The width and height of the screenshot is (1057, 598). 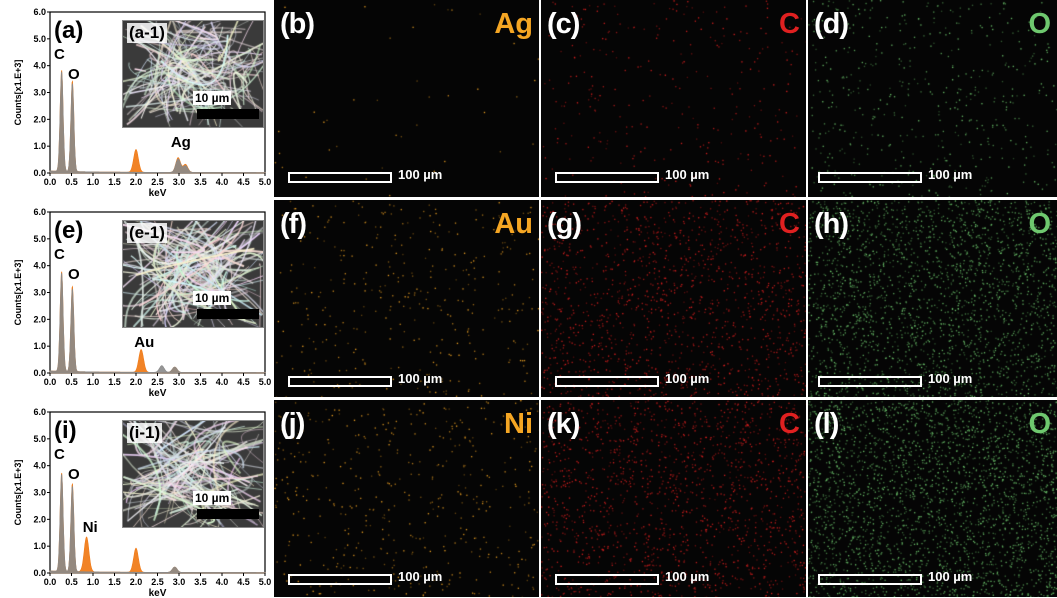 What do you see at coordinates (518, 424) in the screenshot?
I see `element-label: Ni` at bounding box center [518, 424].